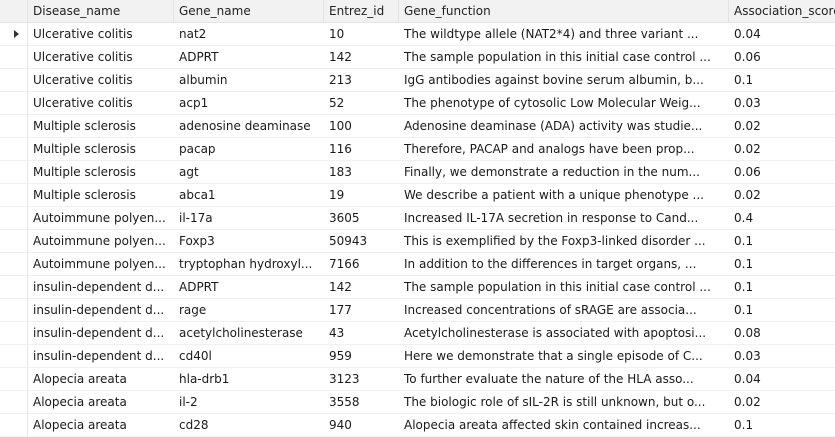  I want to click on cell-association-score: 0.4, so click(744, 218).